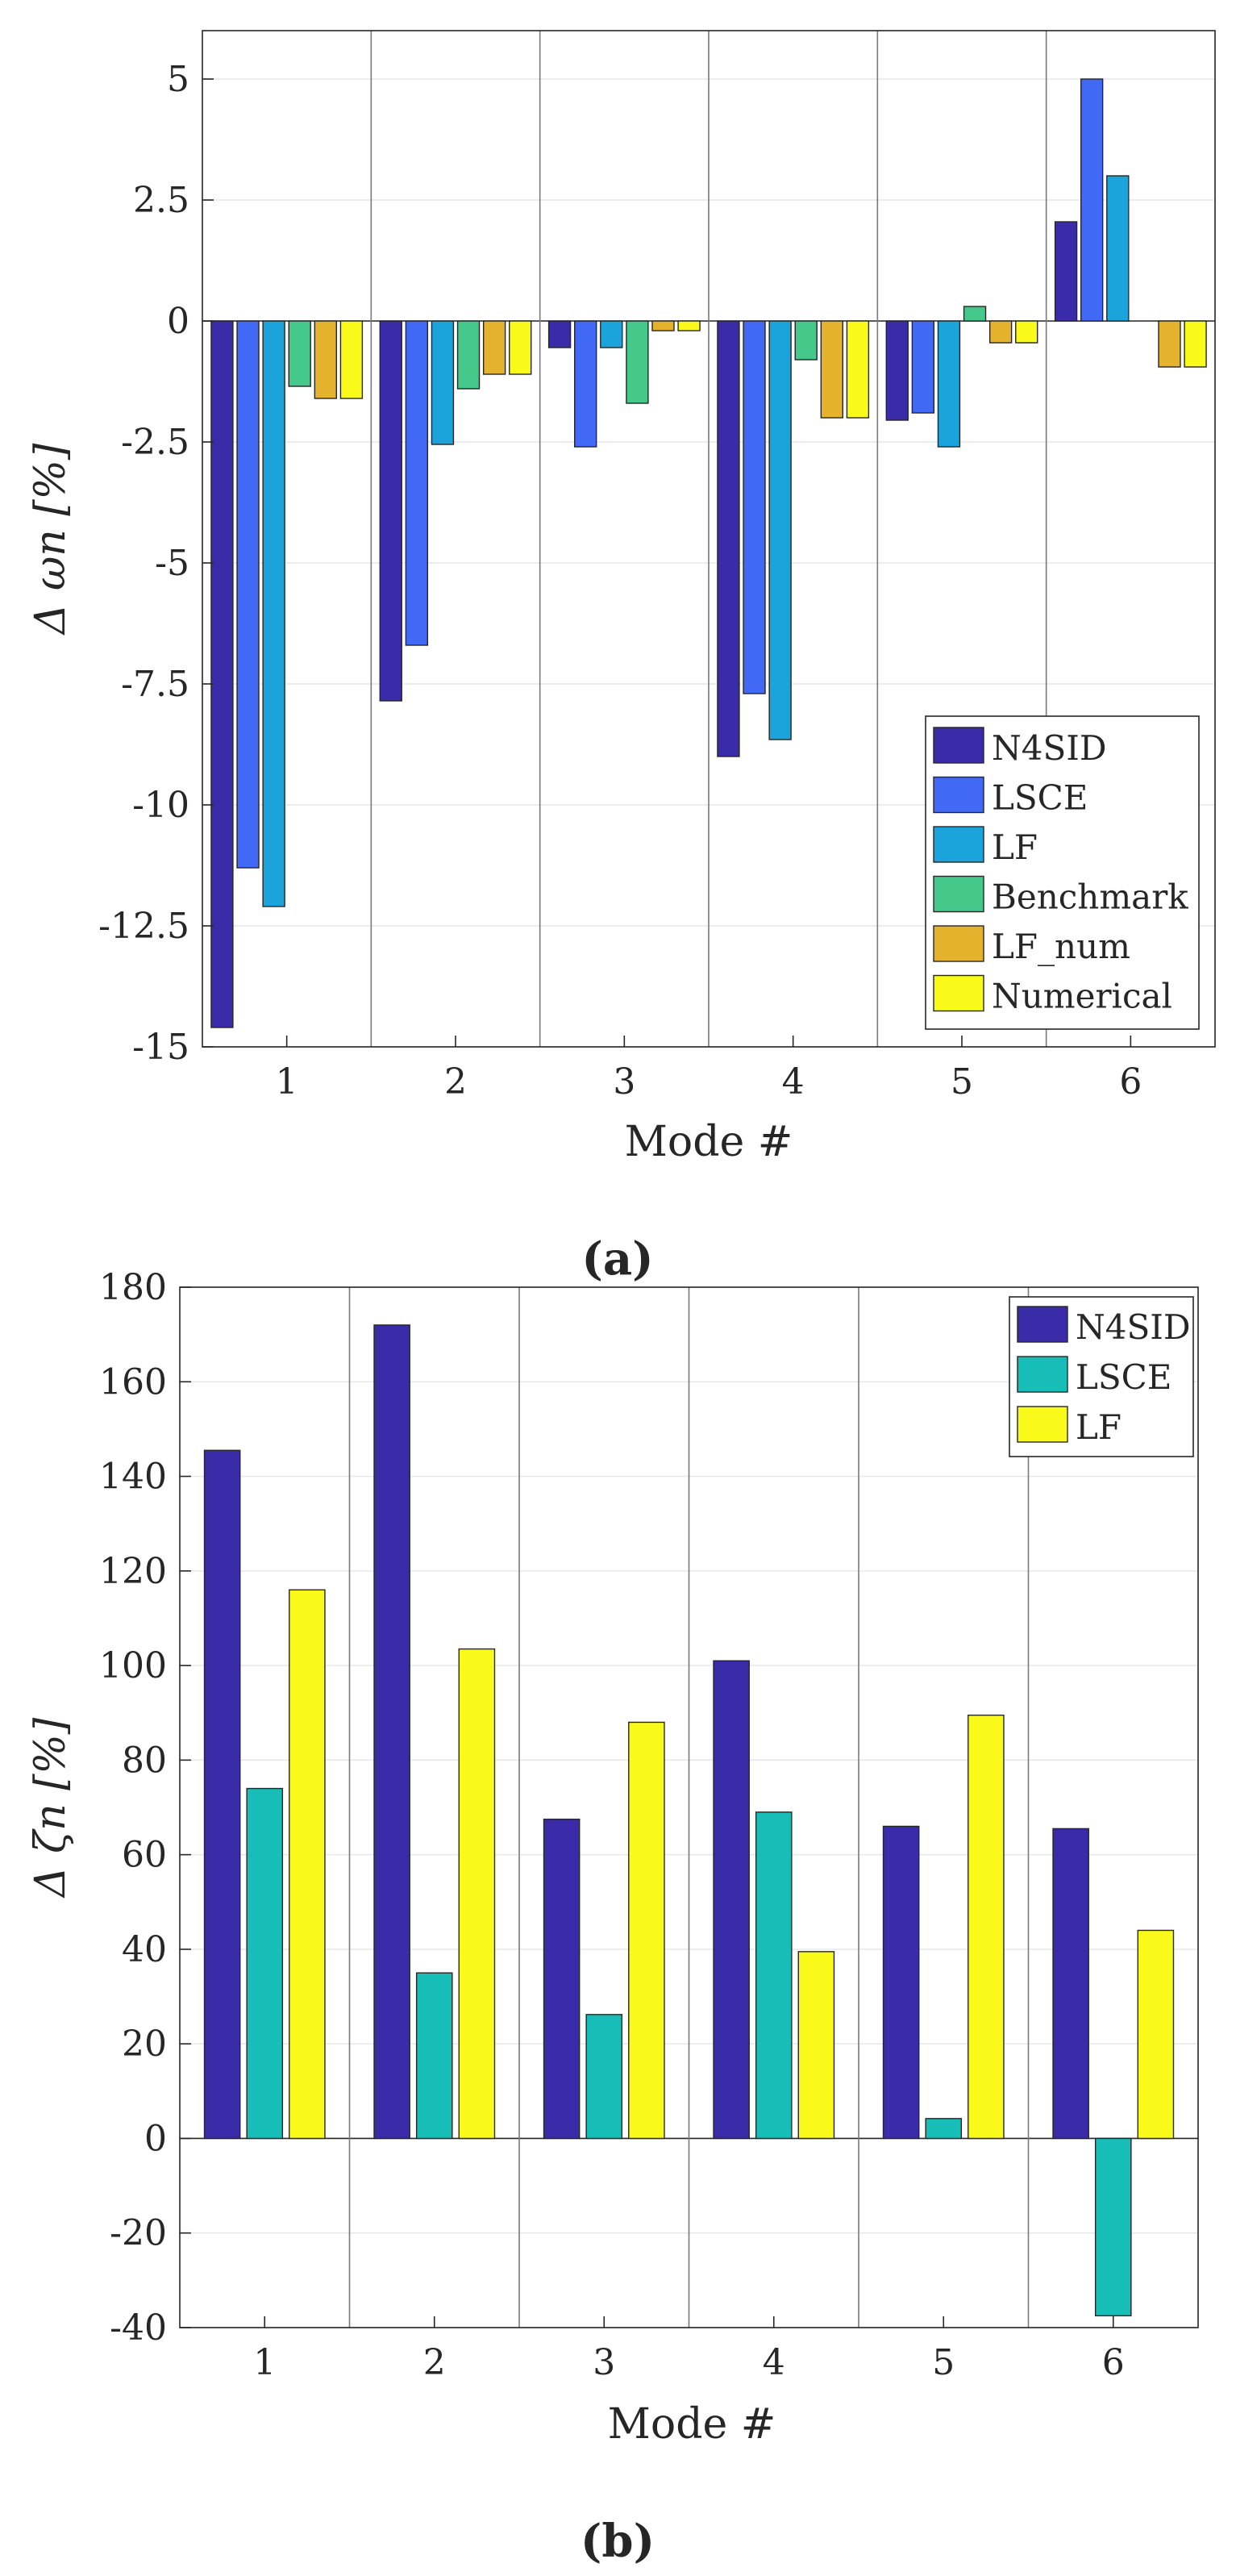 The image size is (1236, 2576). Describe the element at coordinates (144, 1760) in the screenshot. I see `chart-1-ytick-label: 80` at that location.